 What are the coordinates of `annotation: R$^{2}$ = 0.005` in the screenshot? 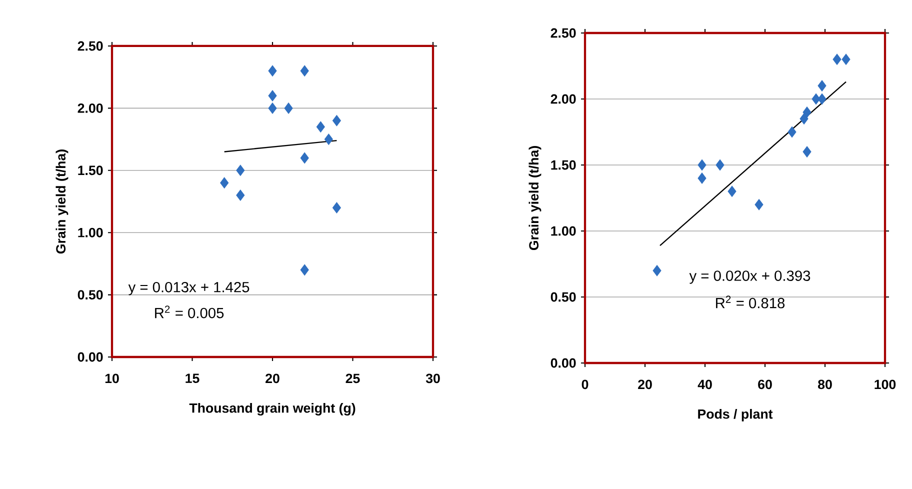 It's located at (189, 312).